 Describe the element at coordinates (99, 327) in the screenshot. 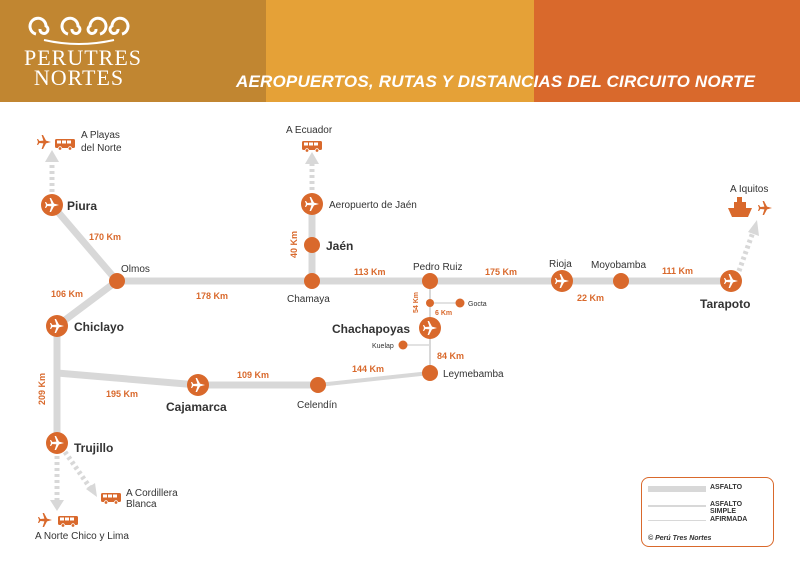

I see `city-label-chiclayo: Chiclayo` at that location.